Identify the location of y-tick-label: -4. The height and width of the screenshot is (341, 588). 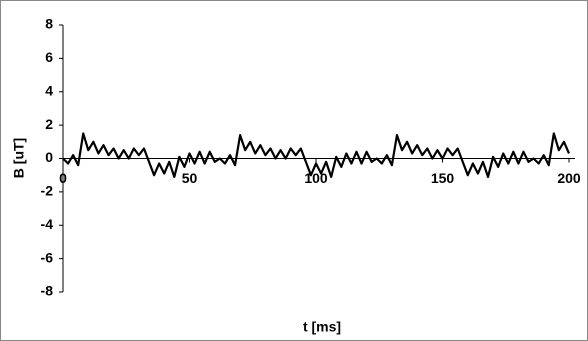
(47, 224).